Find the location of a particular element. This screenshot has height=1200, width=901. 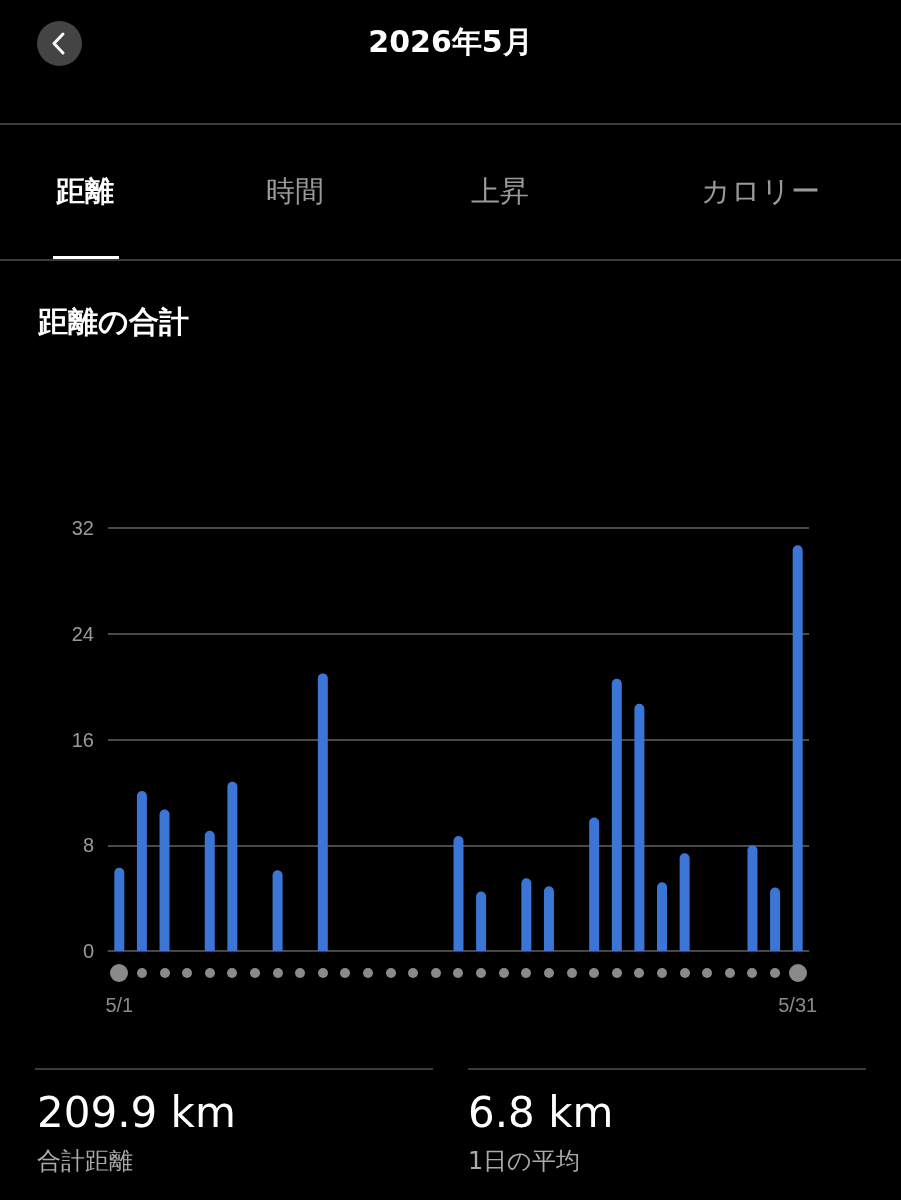

text: 1日の平均 is located at coordinates (524, 1161).